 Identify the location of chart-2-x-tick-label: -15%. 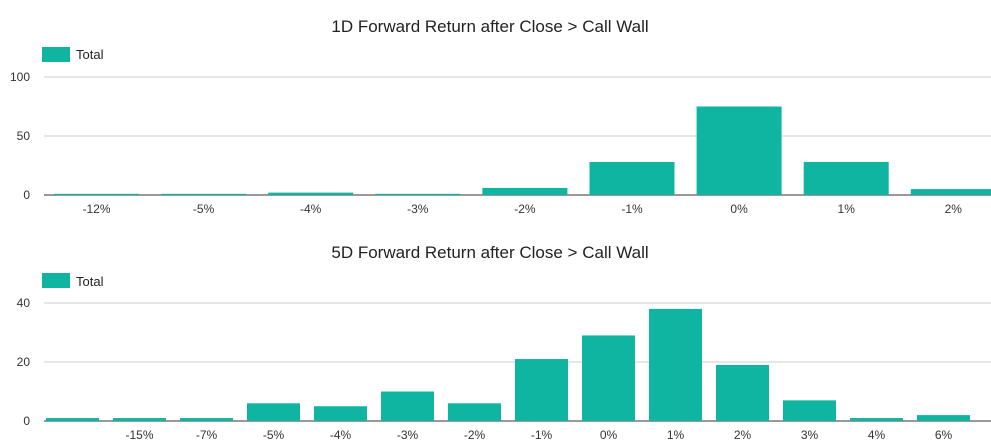
(139, 435).